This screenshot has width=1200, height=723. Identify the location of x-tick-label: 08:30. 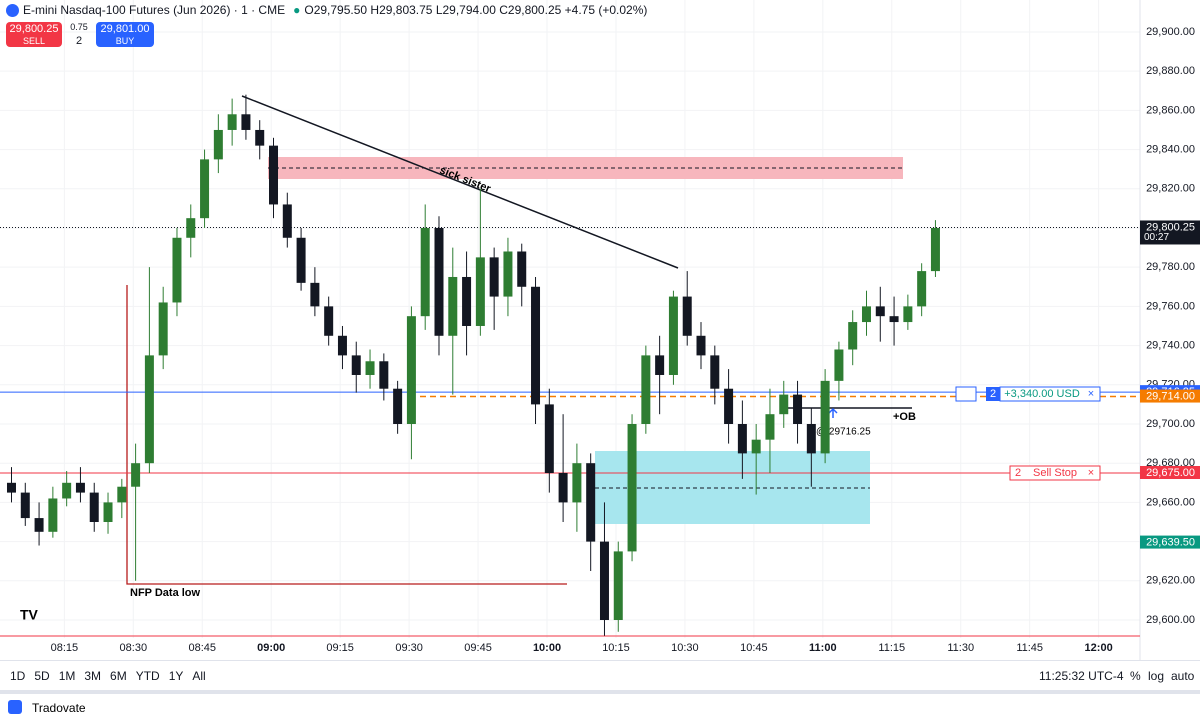
(134, 648).